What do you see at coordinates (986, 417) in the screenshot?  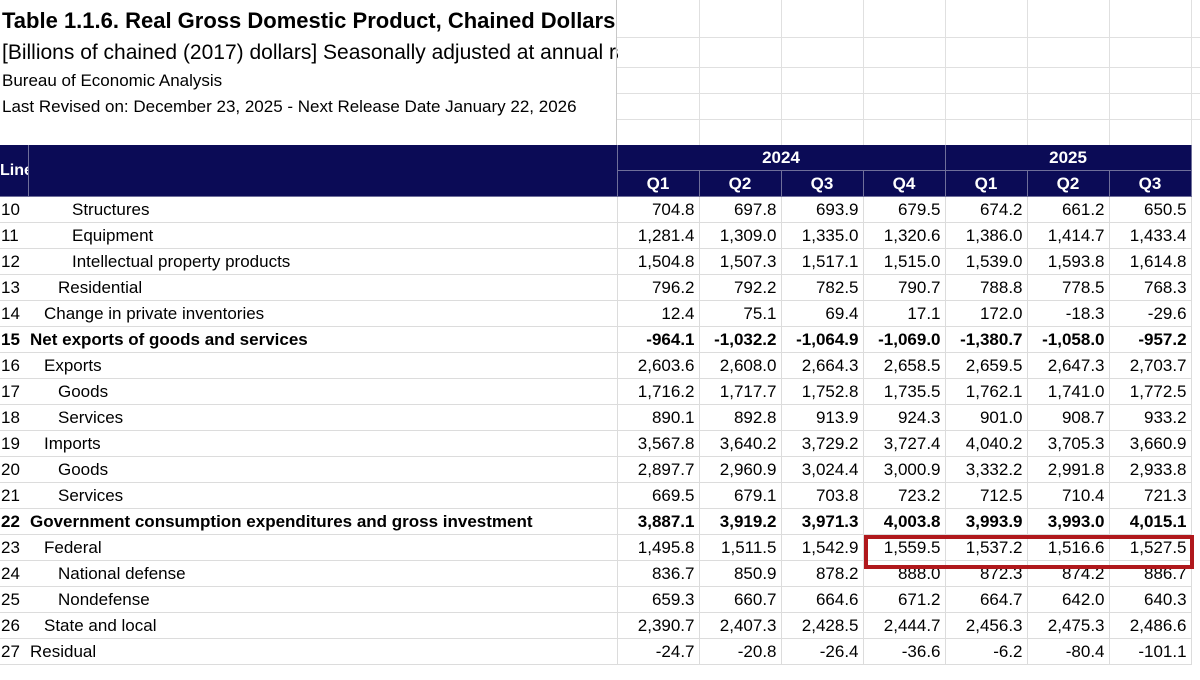 I see `value-cell: 901.0` at bounding box center [986, 417].